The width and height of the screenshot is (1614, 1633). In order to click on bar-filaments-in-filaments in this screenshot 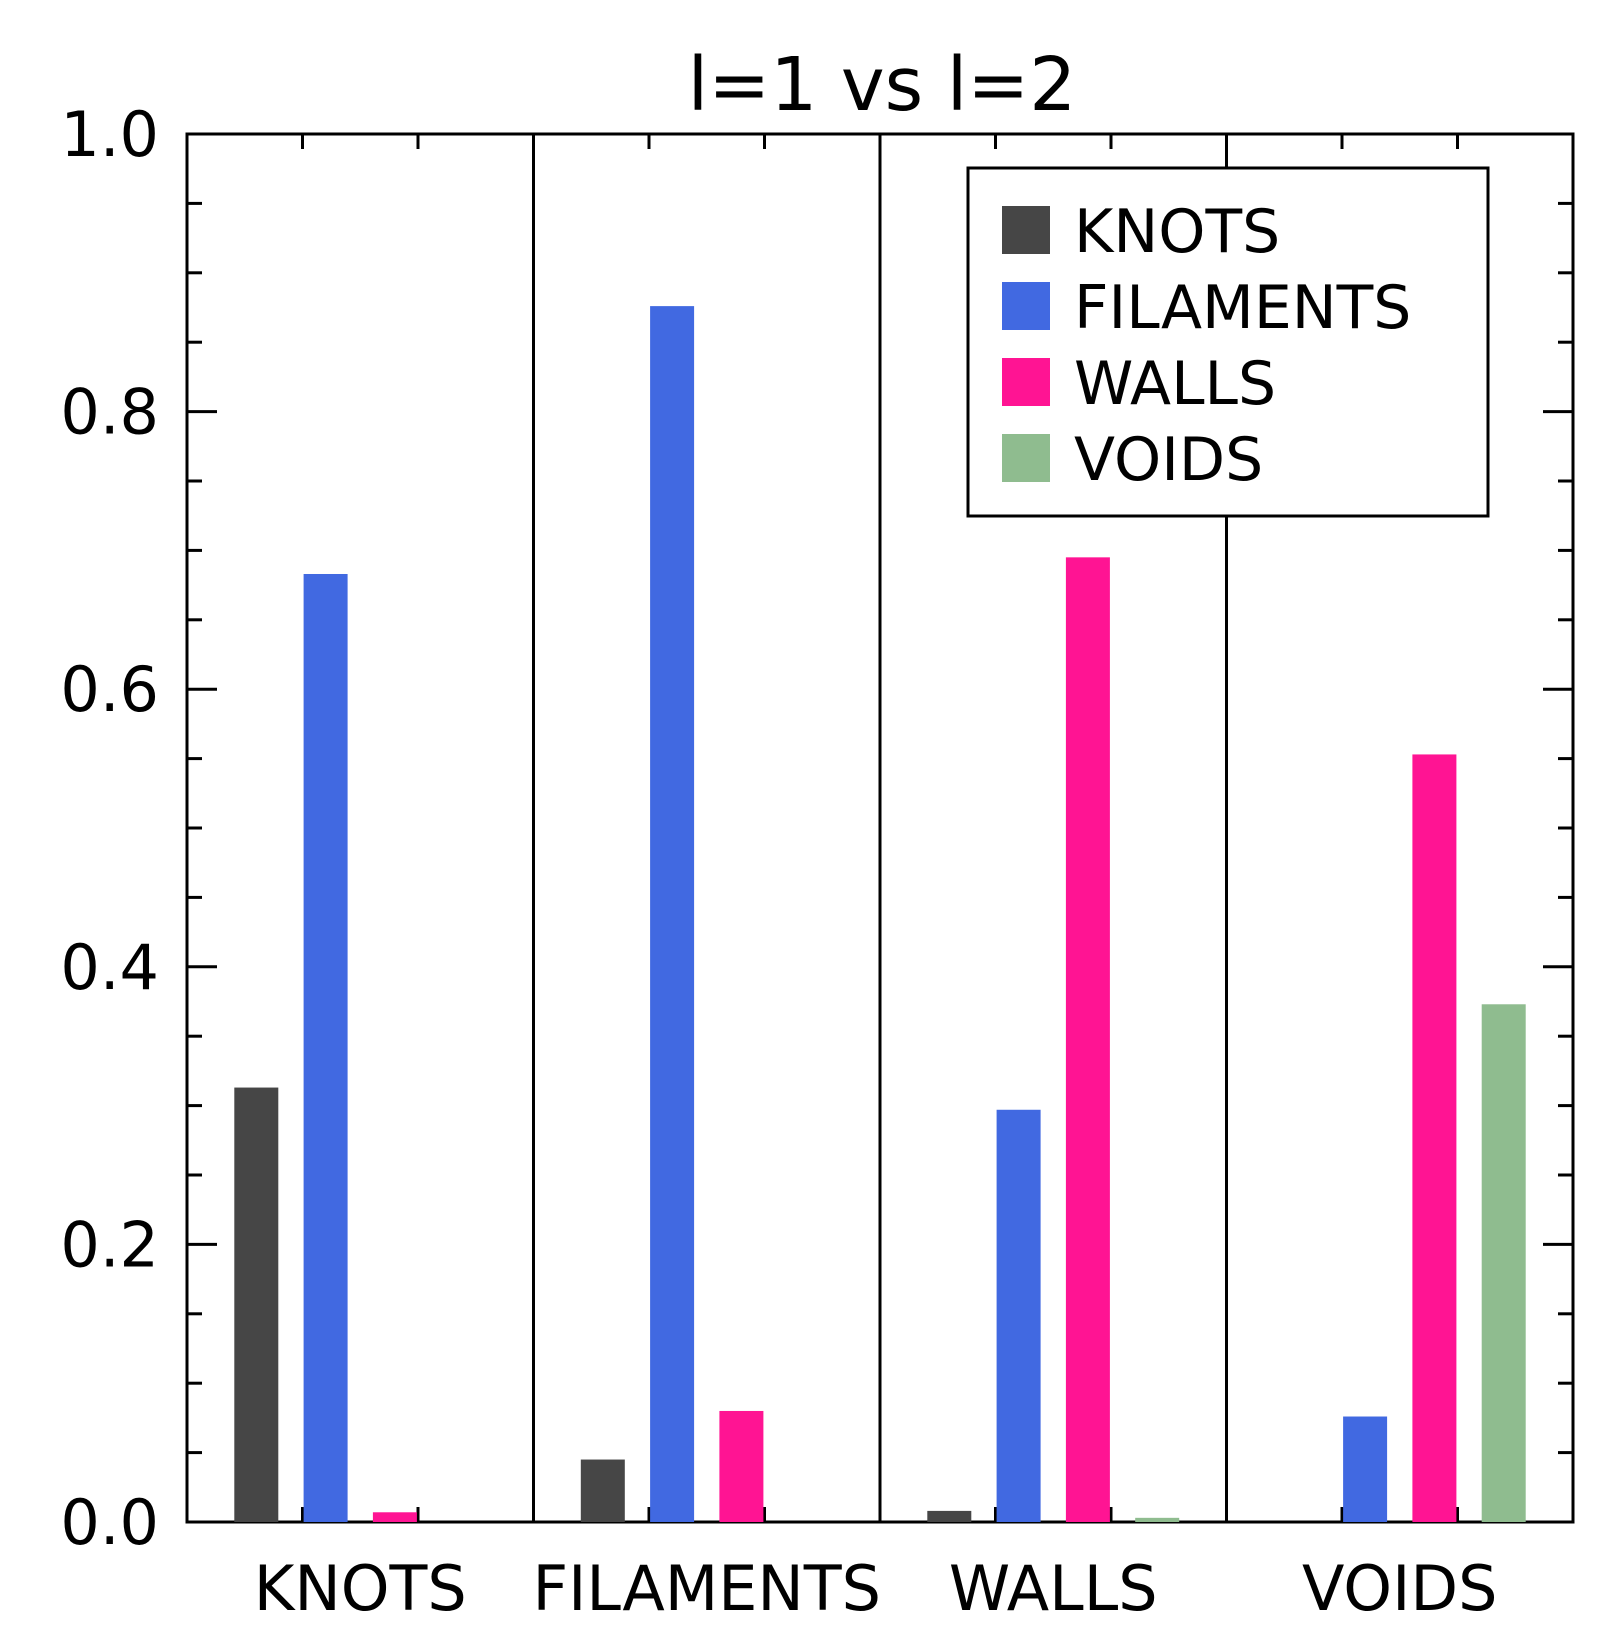, I will do `click(672, 914)`.